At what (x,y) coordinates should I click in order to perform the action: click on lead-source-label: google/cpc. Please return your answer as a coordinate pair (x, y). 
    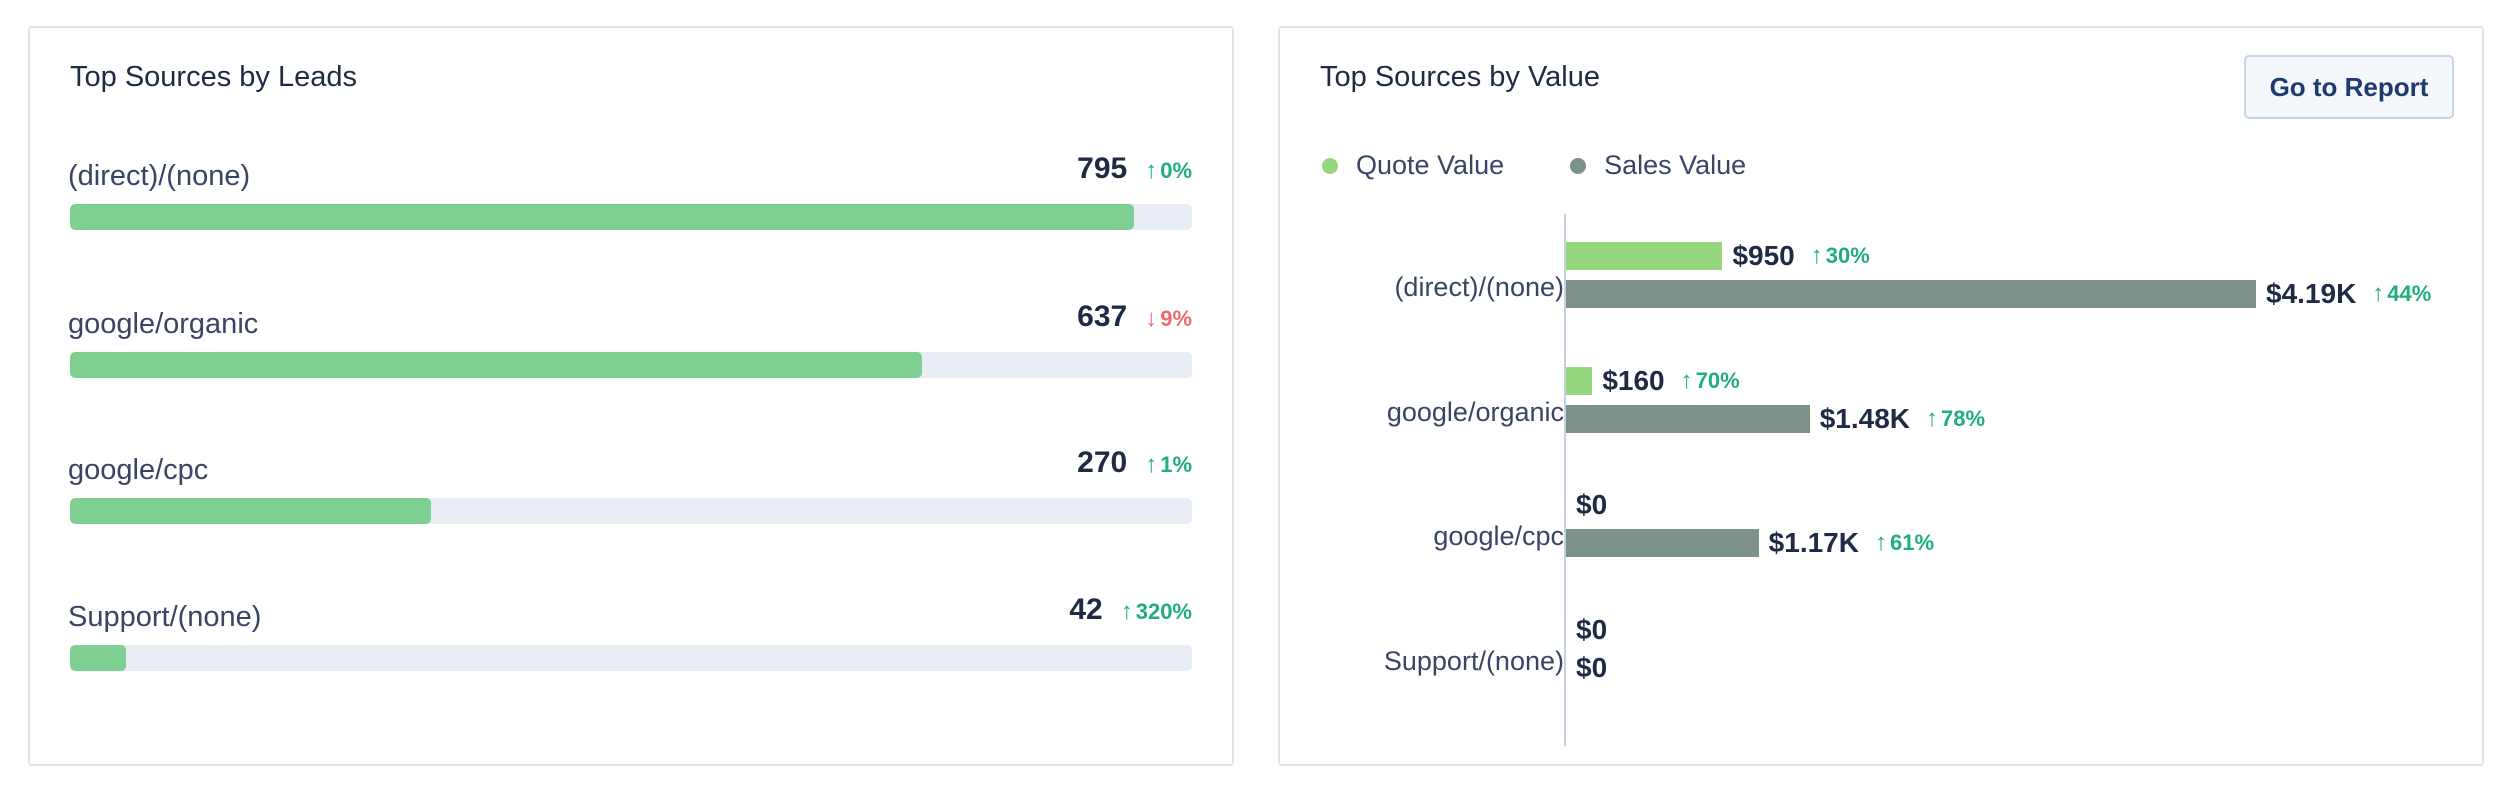
    Looking at the image, I should click on (138, 470).